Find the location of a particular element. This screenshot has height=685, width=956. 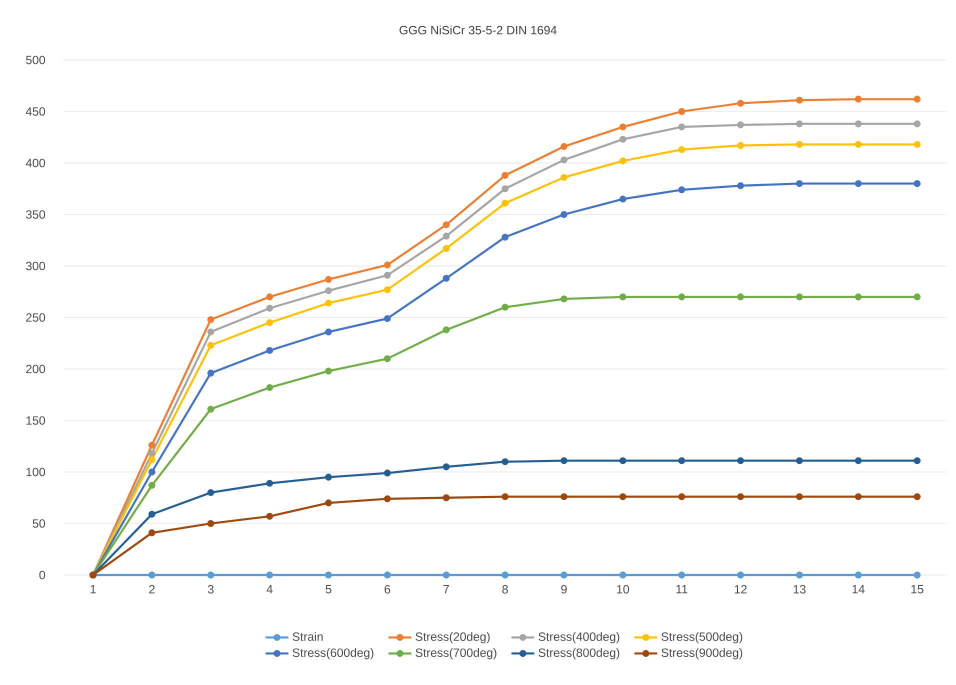

legend-label: Stress(400deg) is located at coordinates (579, 638).